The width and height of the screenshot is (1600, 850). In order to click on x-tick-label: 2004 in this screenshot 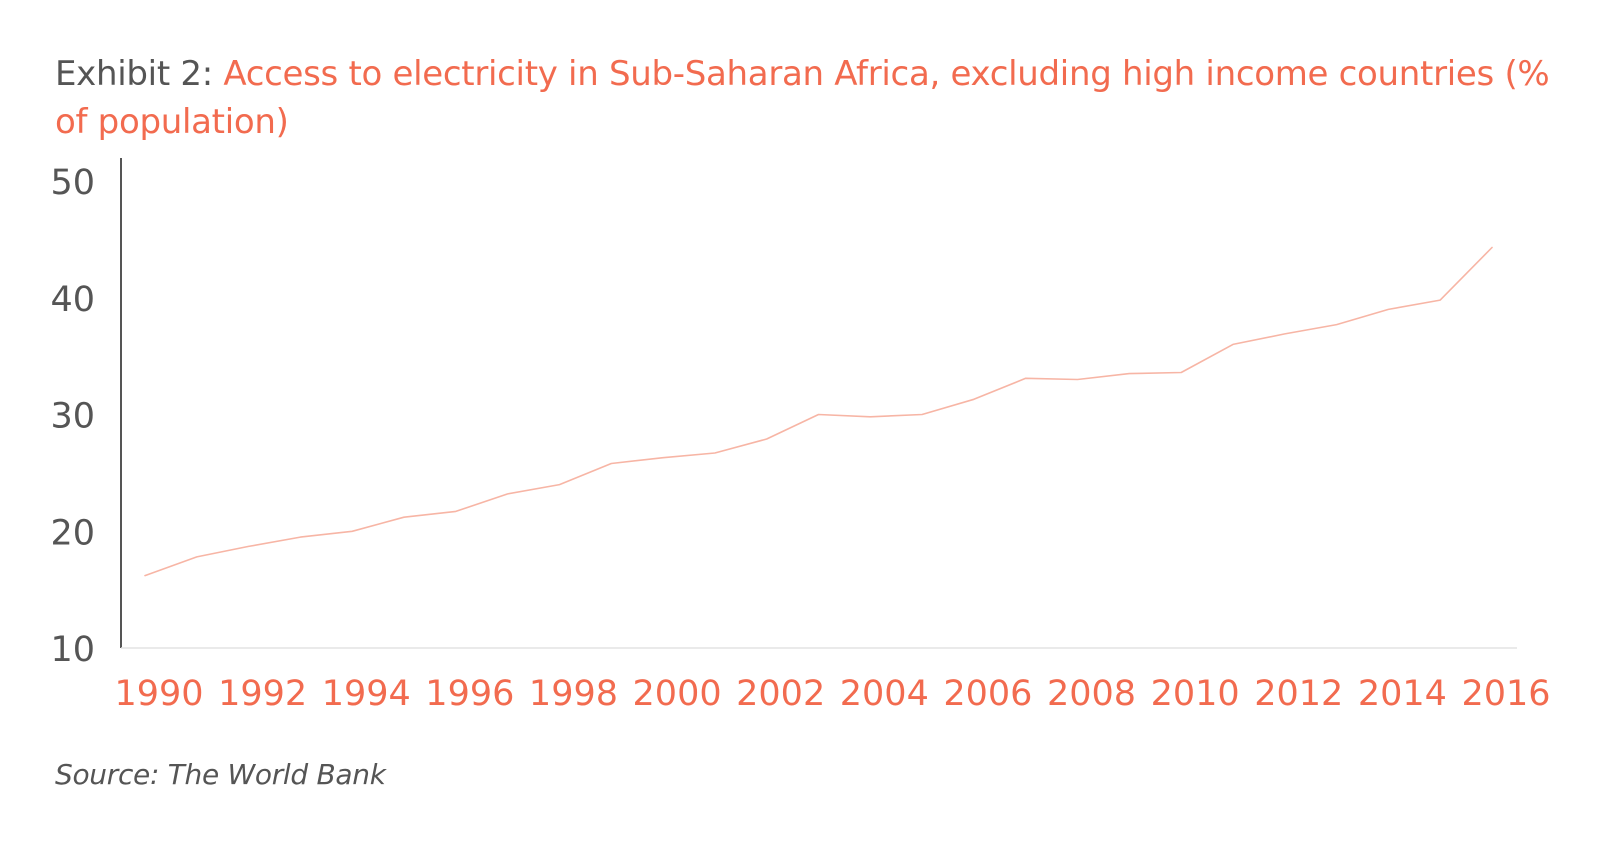, I will do `click(884, 694)`.